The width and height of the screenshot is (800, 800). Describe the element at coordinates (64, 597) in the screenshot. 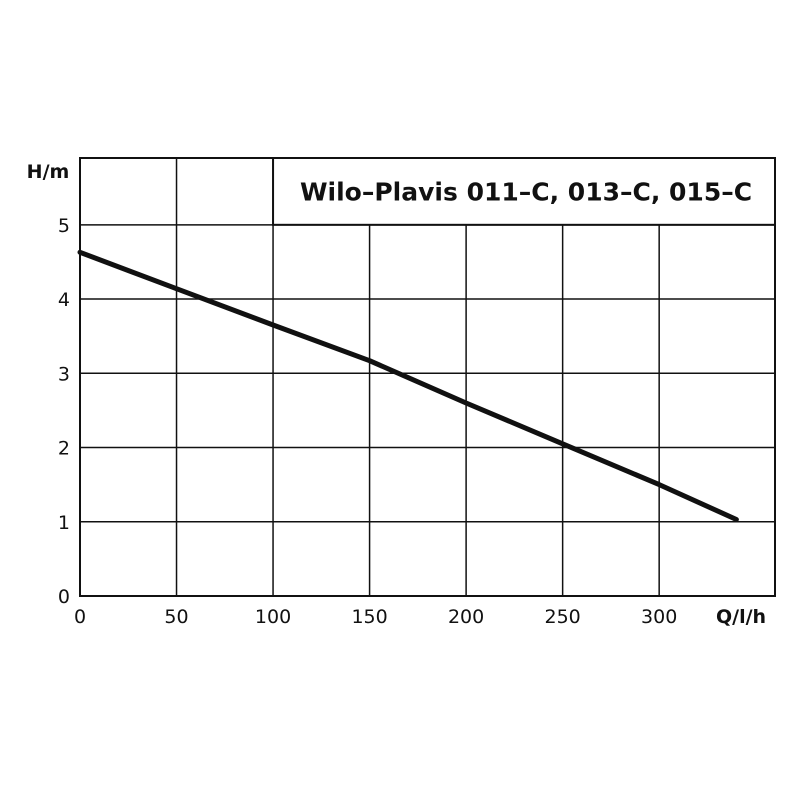

I see `y-tick-label: 0` at that location.